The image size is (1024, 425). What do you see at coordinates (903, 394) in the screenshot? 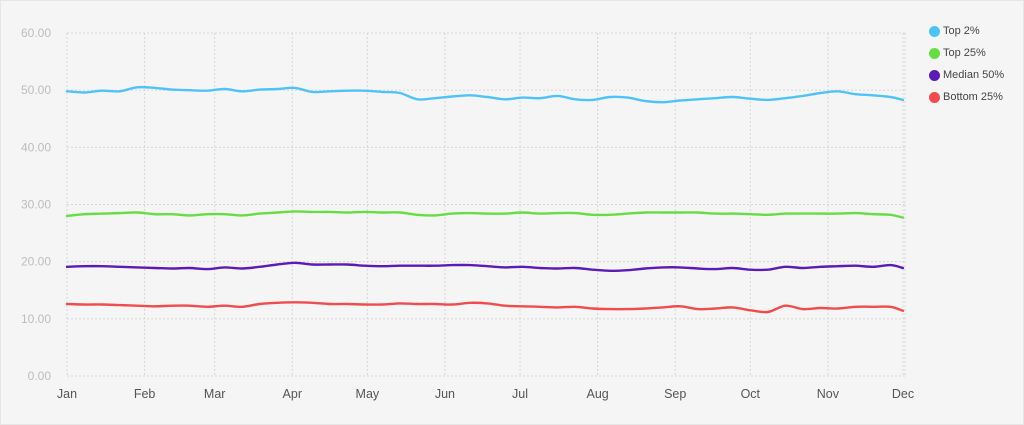
I see `x-tick-label: Dec` at bounding box center [903, 394].